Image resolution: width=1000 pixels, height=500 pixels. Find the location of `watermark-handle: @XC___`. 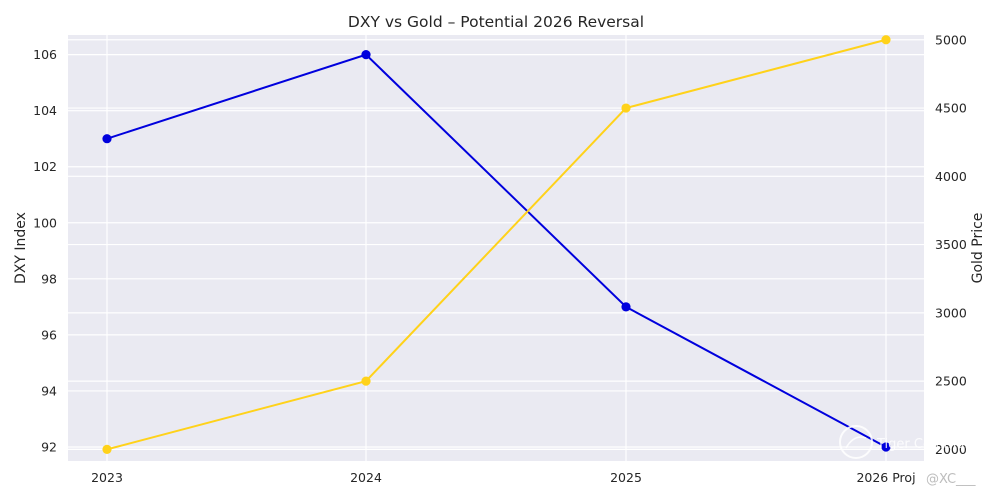

watermark-handle: @XC___ is located at coordinates (951, 479).